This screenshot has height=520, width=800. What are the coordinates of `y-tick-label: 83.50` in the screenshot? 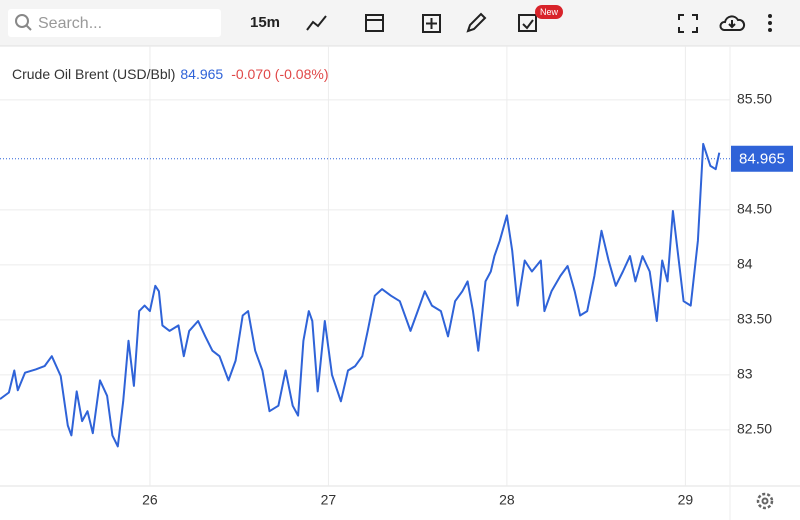 It's located at (754, 319).